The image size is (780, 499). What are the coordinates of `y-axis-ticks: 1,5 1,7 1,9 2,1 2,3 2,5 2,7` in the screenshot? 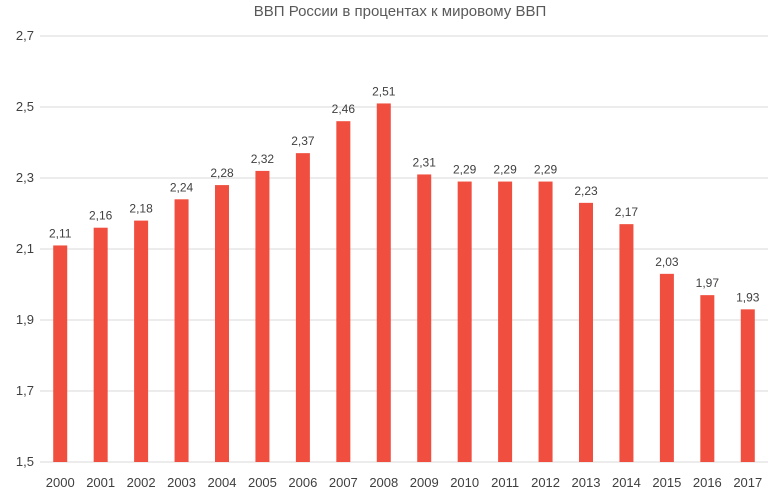 It's located at (25, 248).